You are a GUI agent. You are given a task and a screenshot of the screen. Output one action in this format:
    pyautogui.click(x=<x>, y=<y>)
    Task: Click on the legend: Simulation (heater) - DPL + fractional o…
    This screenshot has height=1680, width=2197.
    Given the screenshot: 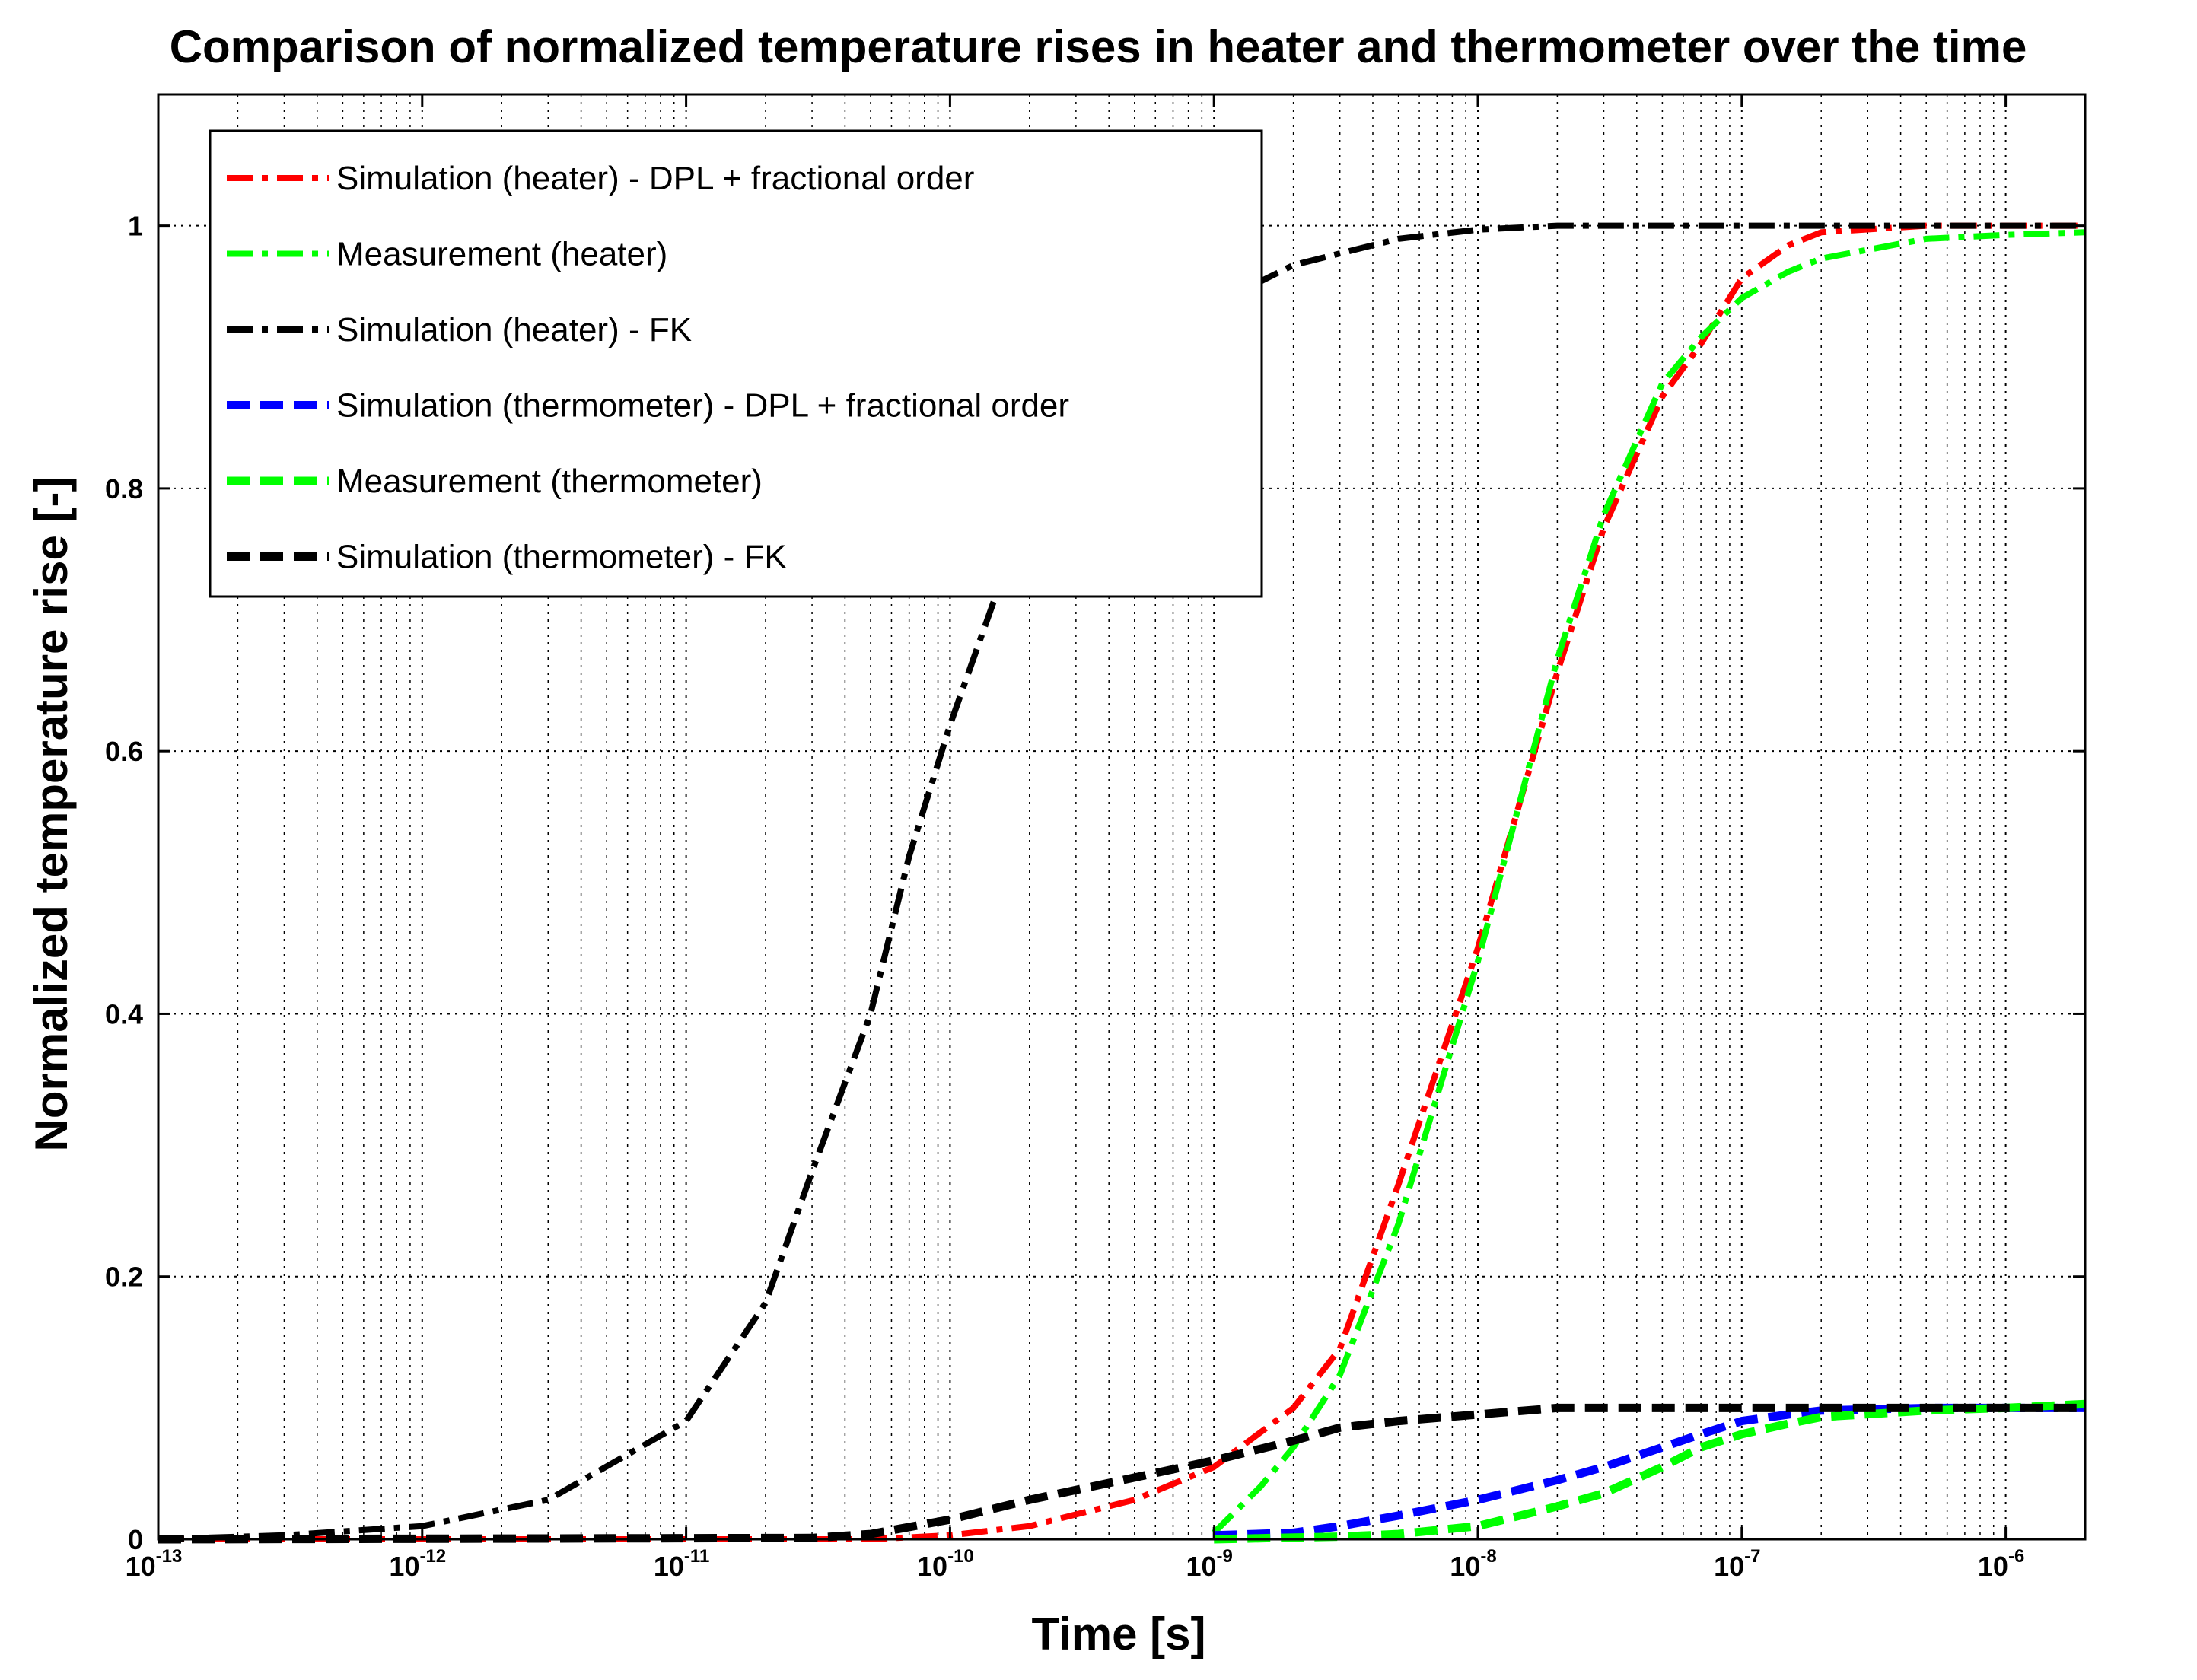 What is the action you would take?
    pyautogui.click(x=736, y=363)
    